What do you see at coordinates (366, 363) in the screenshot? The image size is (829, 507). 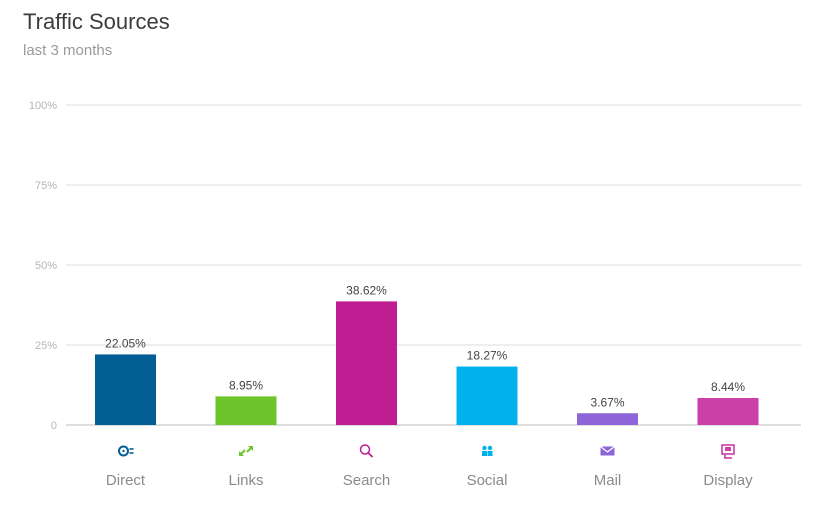 I see `bar-search` at bounding box center [366, 363].